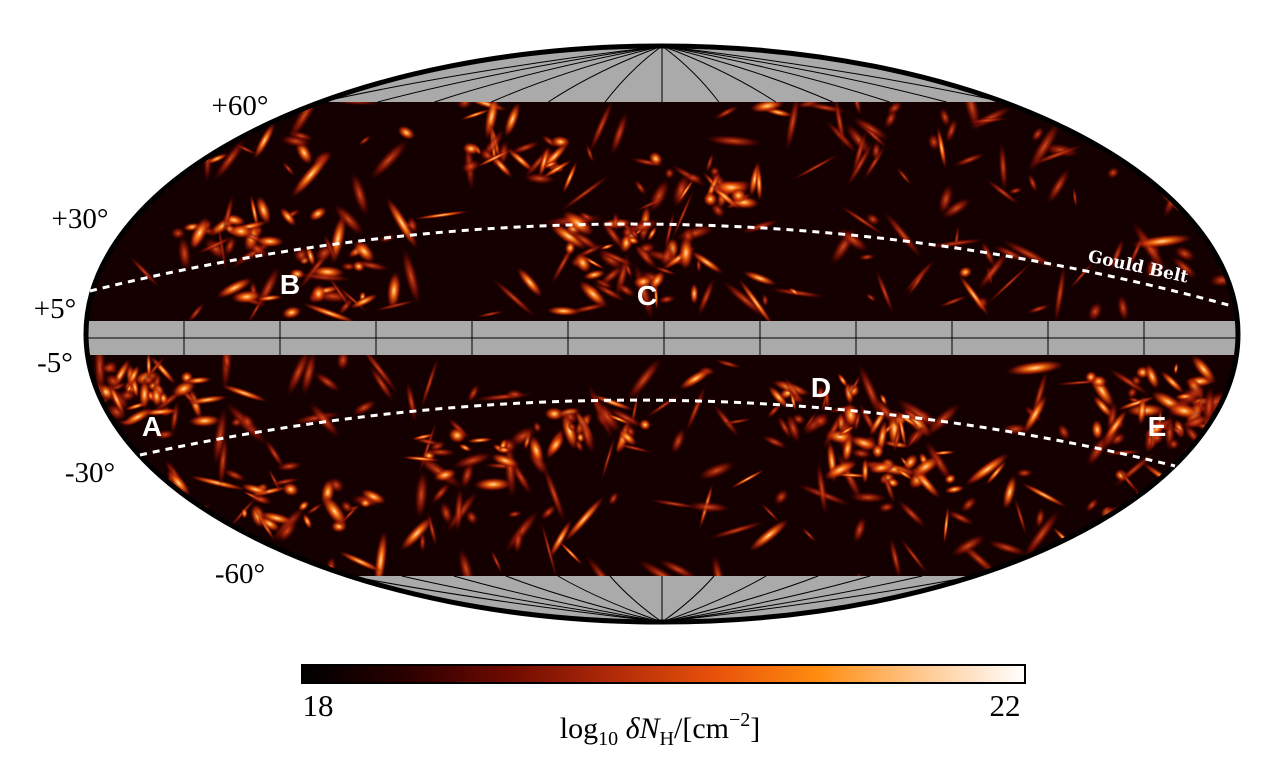  Describe the element at coordinates (152, 426) in the screenshot. I see `region-label-a: A` at that location.